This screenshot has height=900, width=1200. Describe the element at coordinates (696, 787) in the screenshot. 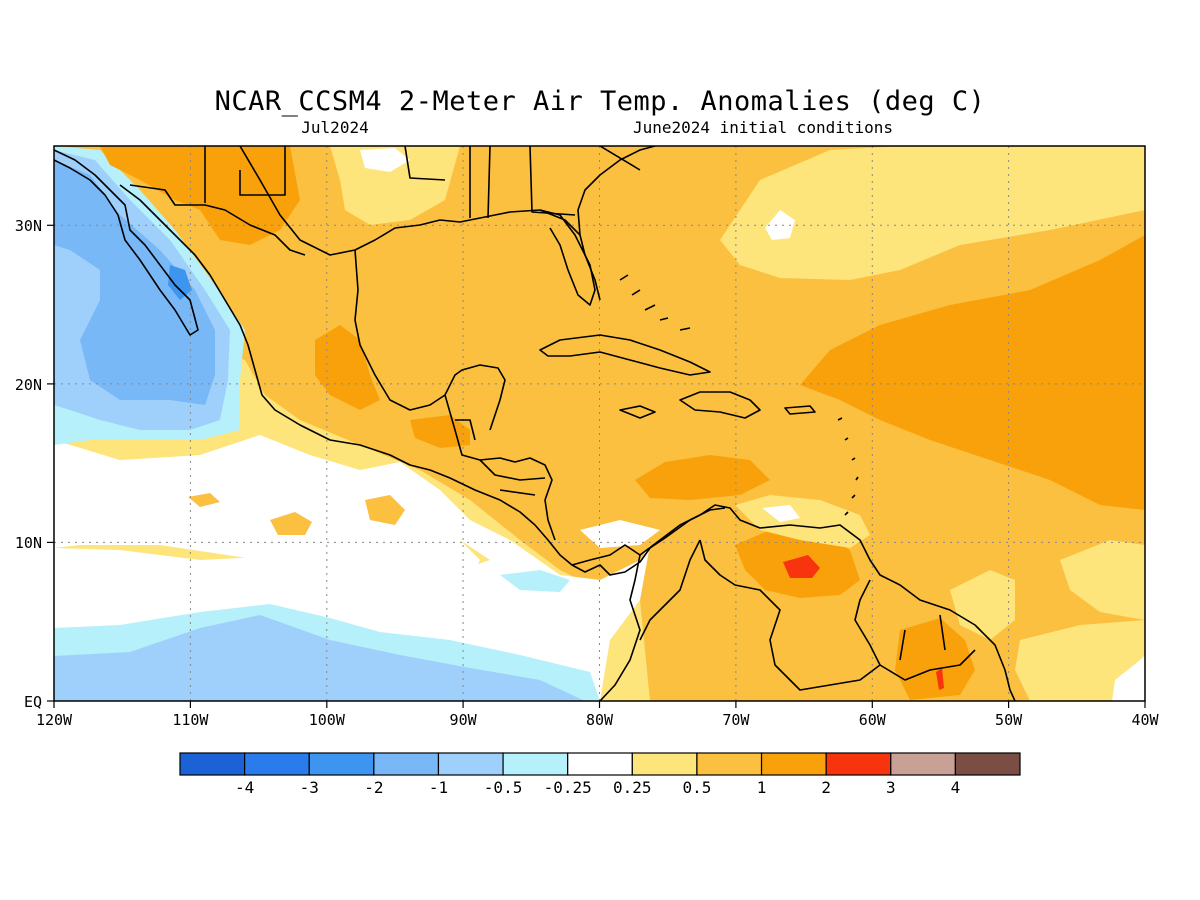

I see `colorbar-label-7: 0.5` at that location.